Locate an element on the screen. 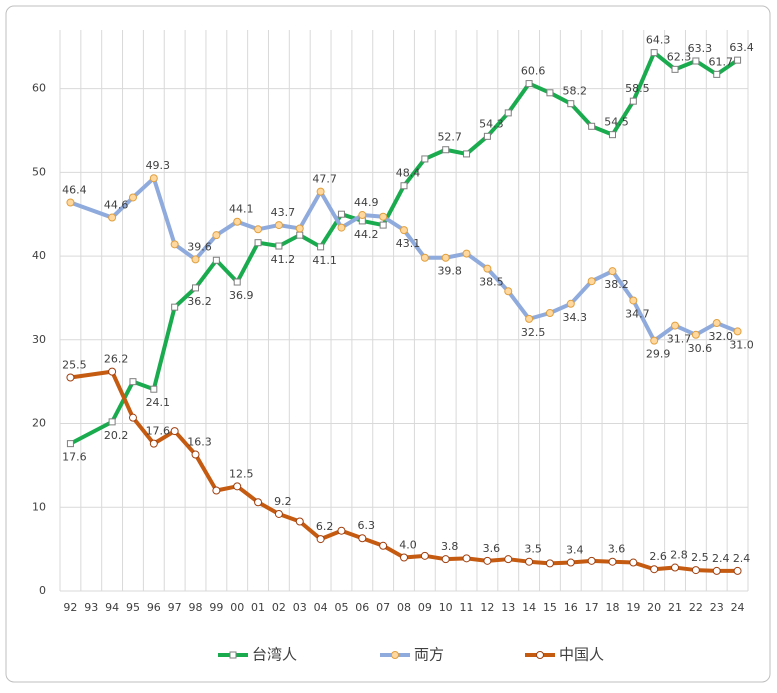  data-label: 26.2 is located at coordinates (116, 359).